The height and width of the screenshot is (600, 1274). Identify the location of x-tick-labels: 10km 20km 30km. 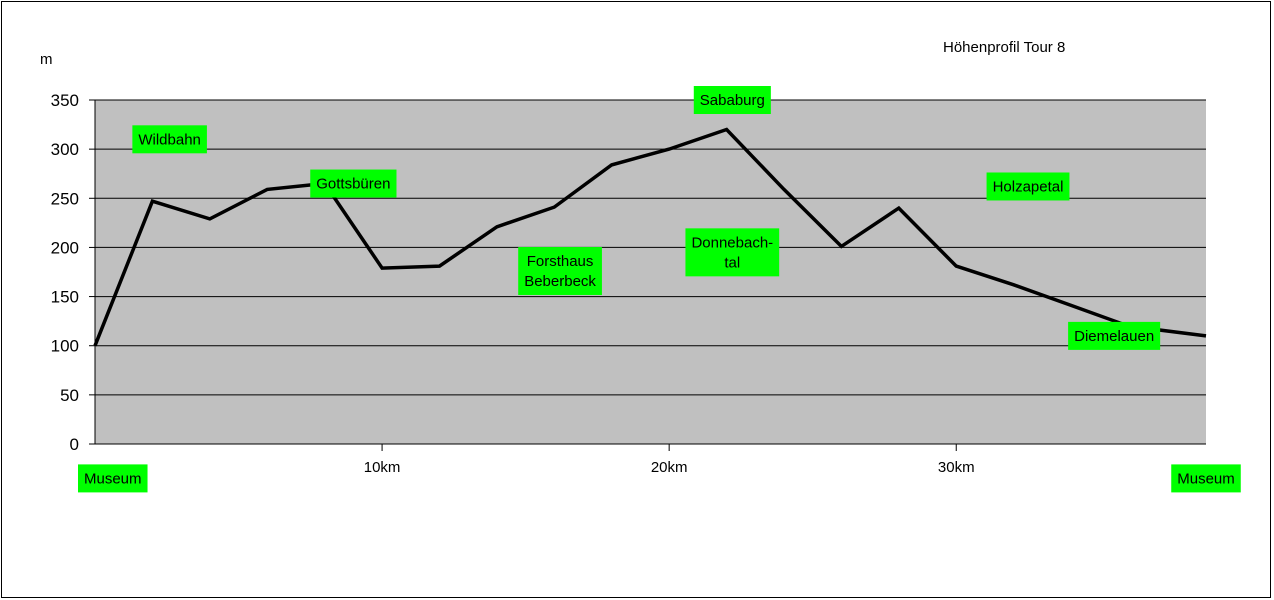
(669, 460).